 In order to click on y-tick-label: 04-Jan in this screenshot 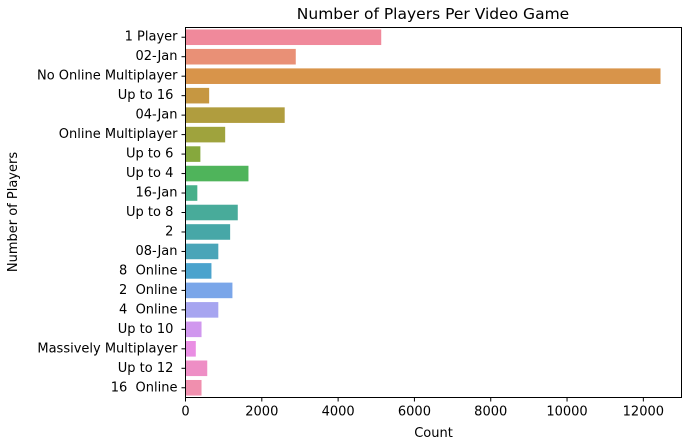, I will do `click(157, 115)`.